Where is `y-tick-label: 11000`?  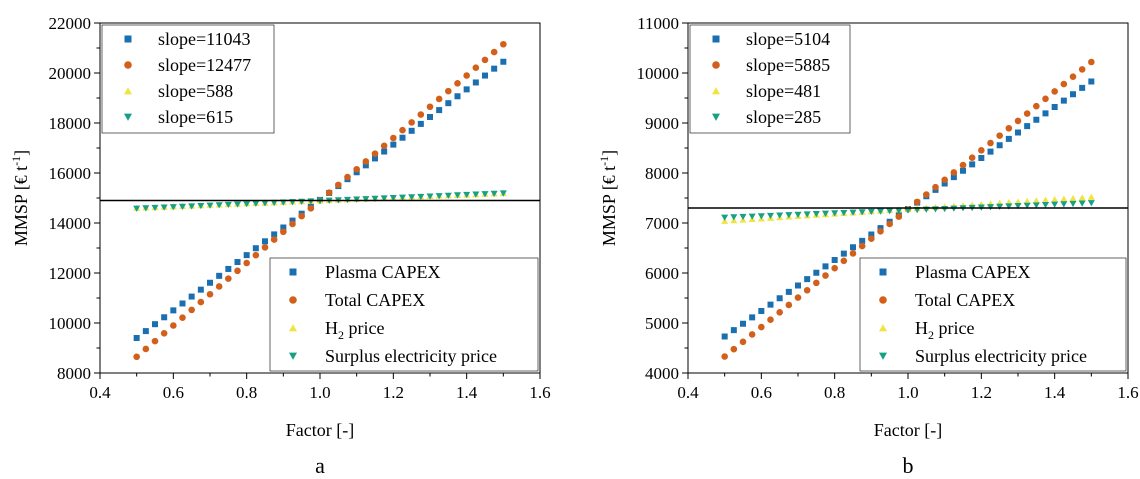 y-tick-label: 11000 is located at coordinates (658, 23).